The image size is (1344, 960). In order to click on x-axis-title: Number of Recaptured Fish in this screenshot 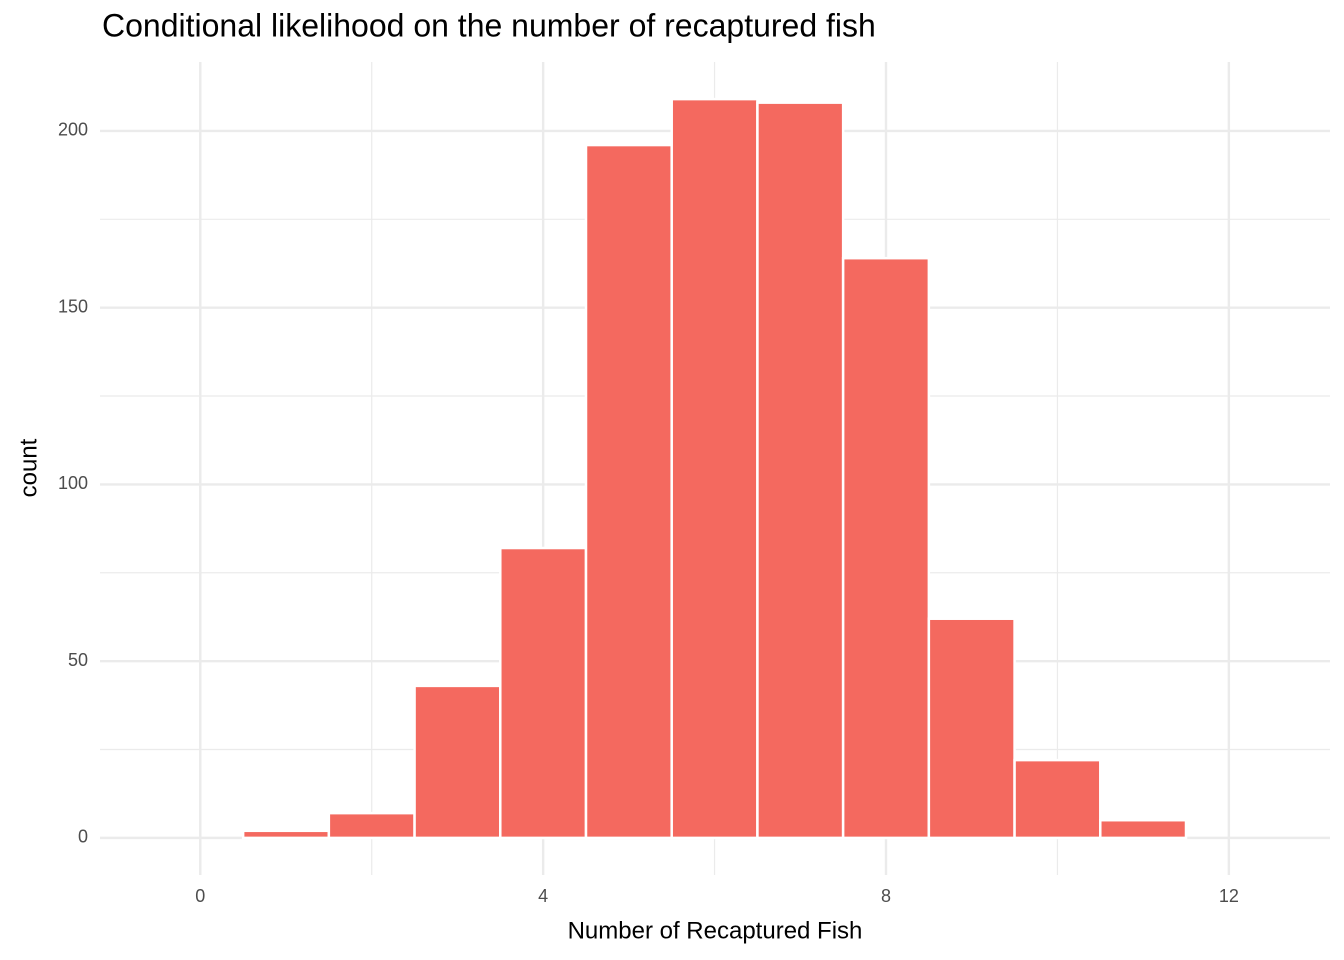, I will do `click(715, 930)`.